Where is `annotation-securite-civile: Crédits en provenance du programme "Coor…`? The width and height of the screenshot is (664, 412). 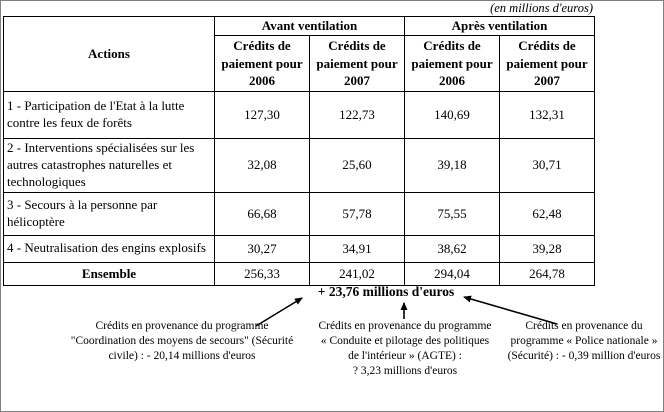
annotation-securite-civile: Crédits en provenance du programme "Coor… is located at coordinates (182, 341).